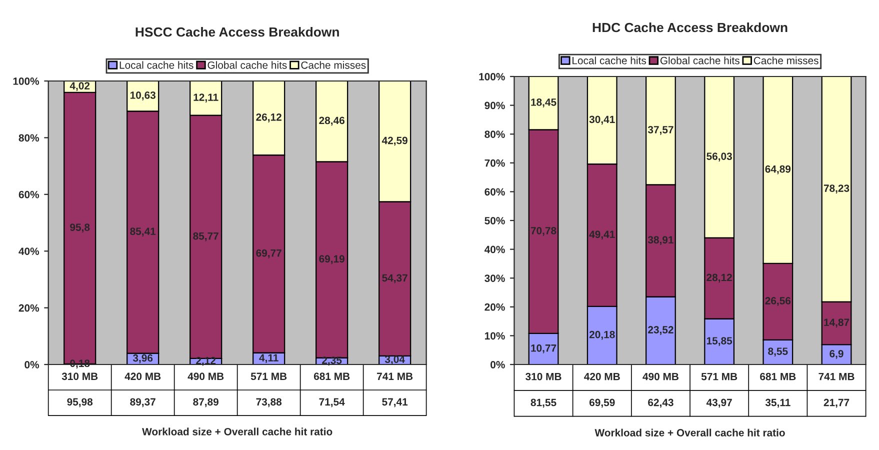 The image size is (879, 450). What do you see at coordinates (269, 403) in the screenshot?
I see `text: 73,88` at bounding box center [269, 403].